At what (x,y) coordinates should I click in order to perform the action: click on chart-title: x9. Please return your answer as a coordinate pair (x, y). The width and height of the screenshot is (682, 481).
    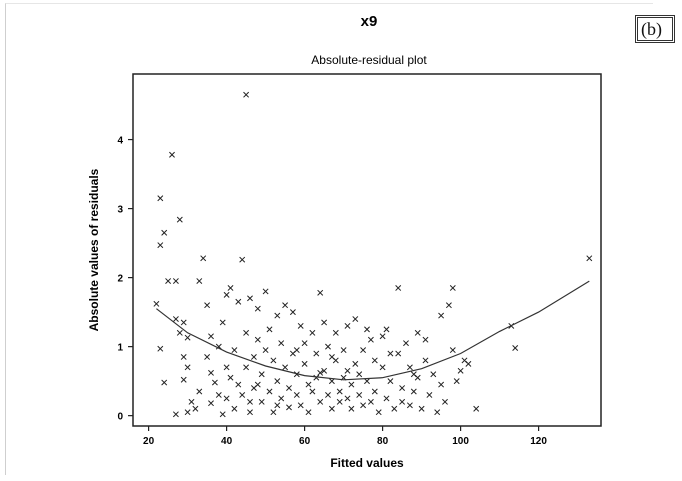
    Looking at the image, I should click on (369, 21).